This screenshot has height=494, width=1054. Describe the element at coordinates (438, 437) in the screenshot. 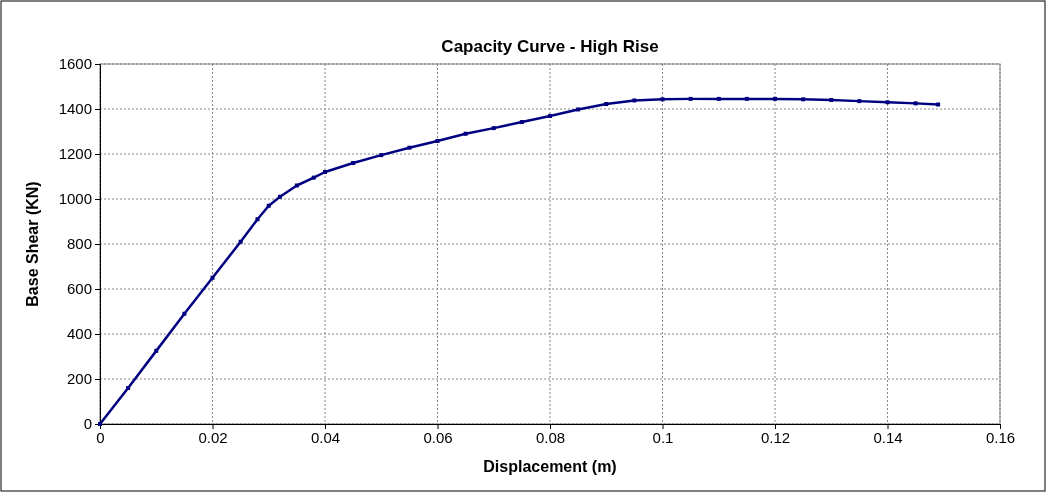

I see `x-tick-label: 0.06` at that location.